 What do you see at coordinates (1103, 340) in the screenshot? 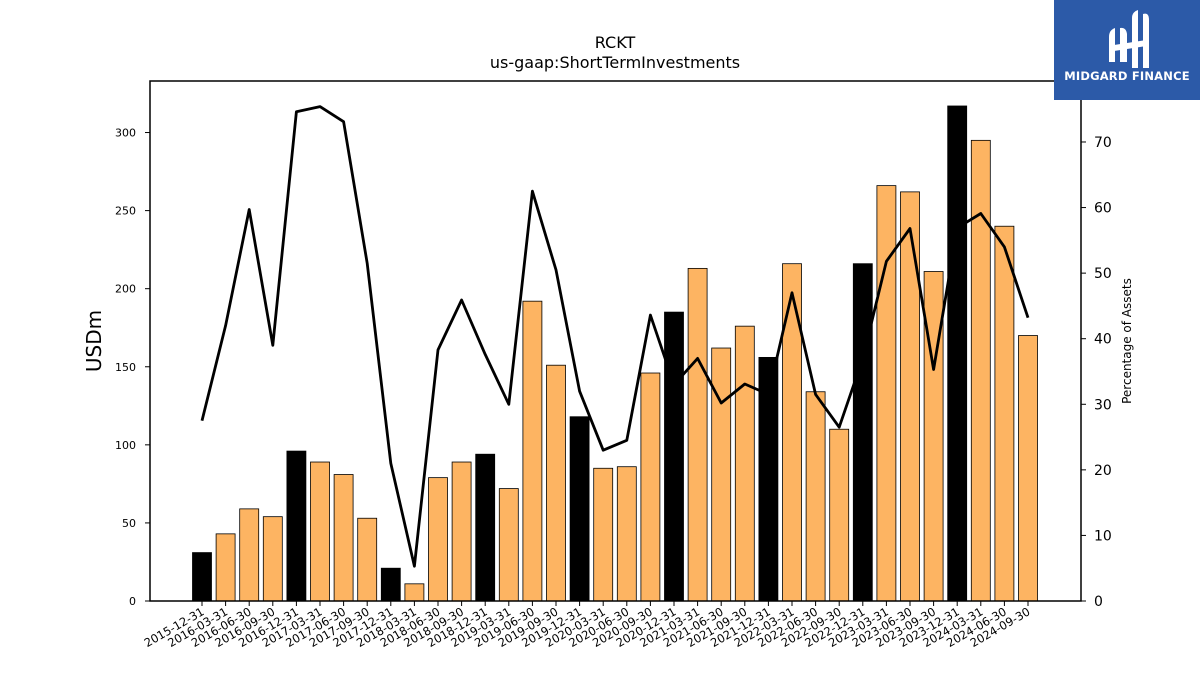
I see `y2-tick-label: 40` at bounding box center [1103, 340].